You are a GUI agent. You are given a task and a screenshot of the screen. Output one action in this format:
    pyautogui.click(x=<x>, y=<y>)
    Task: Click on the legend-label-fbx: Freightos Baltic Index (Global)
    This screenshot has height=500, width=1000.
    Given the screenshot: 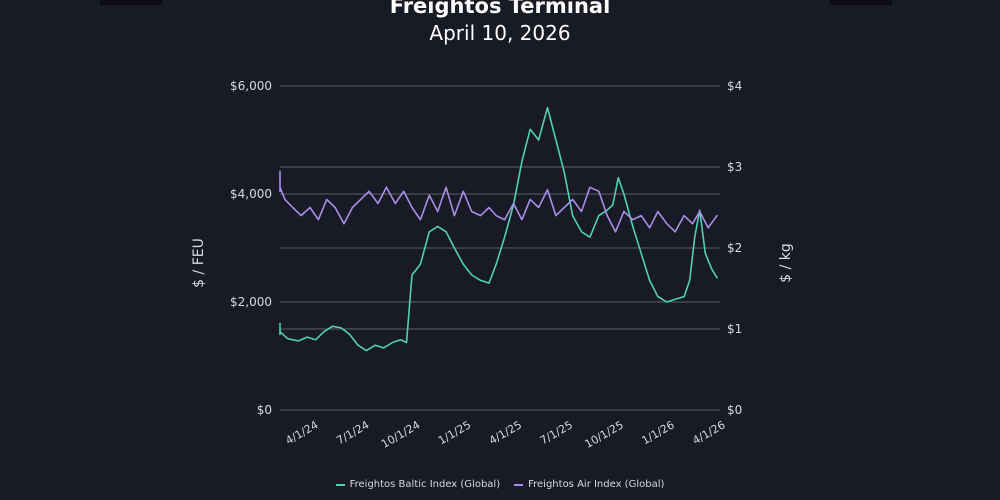 What is the action you would take?
    pyautogui.click(x=425, y=484)
    